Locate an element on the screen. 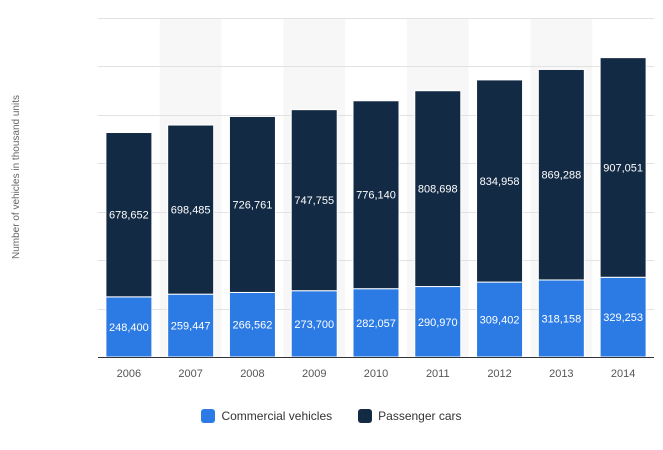  data-label: 776,140 is located at coordinates (376, 196).